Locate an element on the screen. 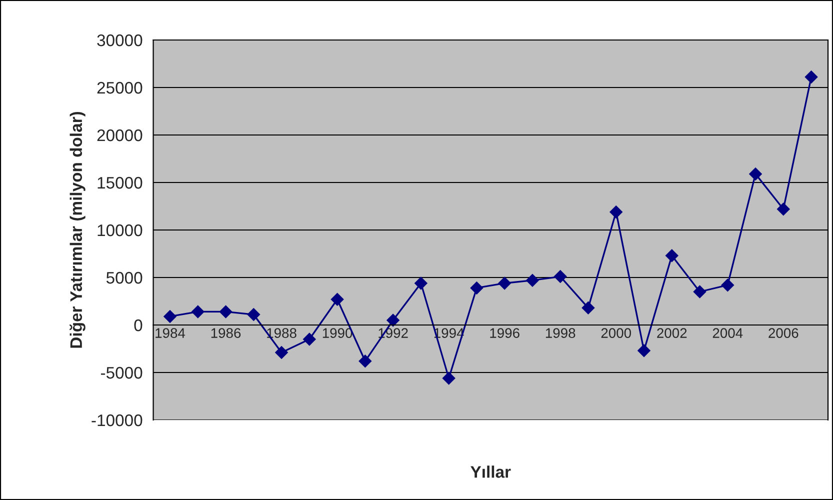 The height and width of the screenshot is (500, 833). y-axis-title: Diğer Yatırımlar (milyon dolar) is located at coordinates (78, 230).